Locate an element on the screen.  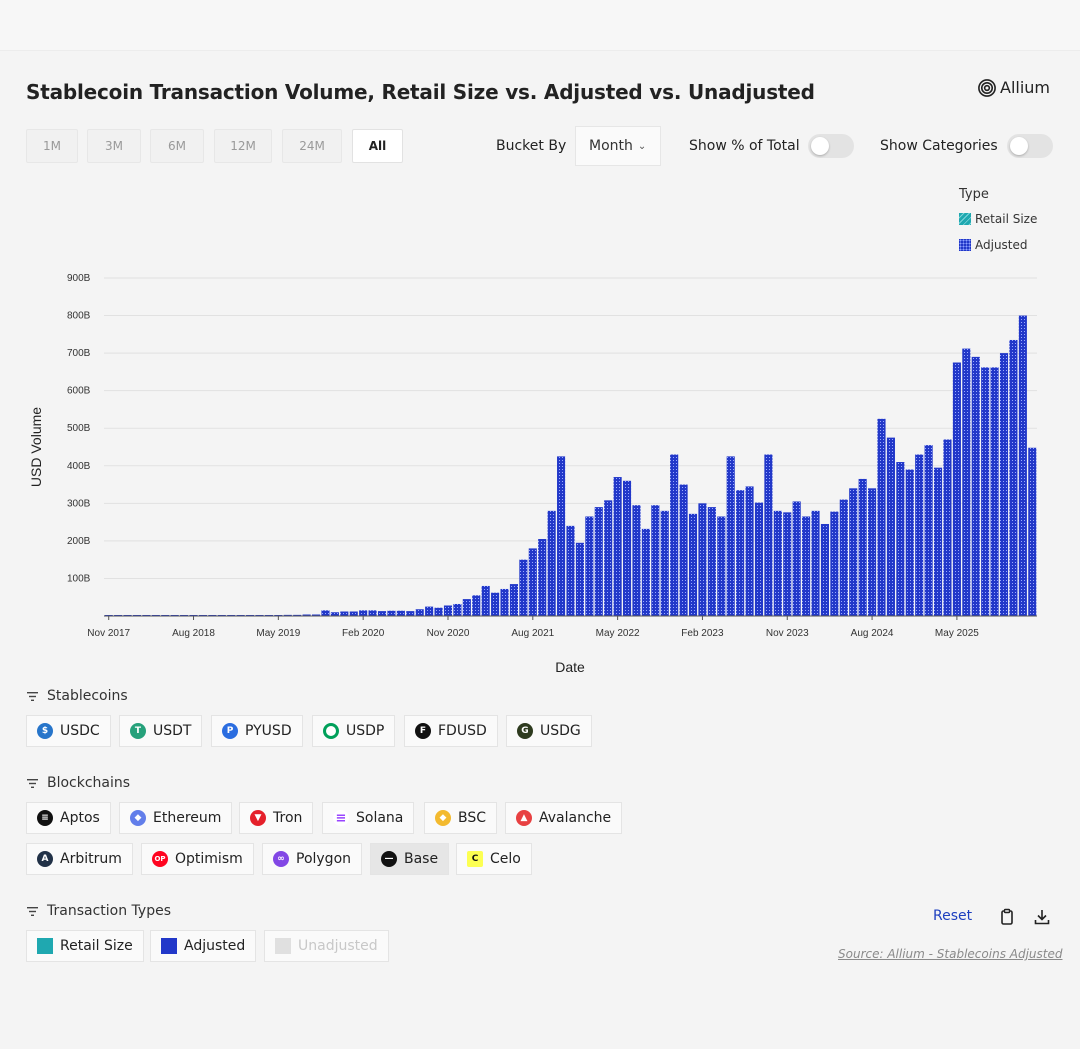
chip-avalanche: ▲ Avalanche is located at coordinates (564, 818).